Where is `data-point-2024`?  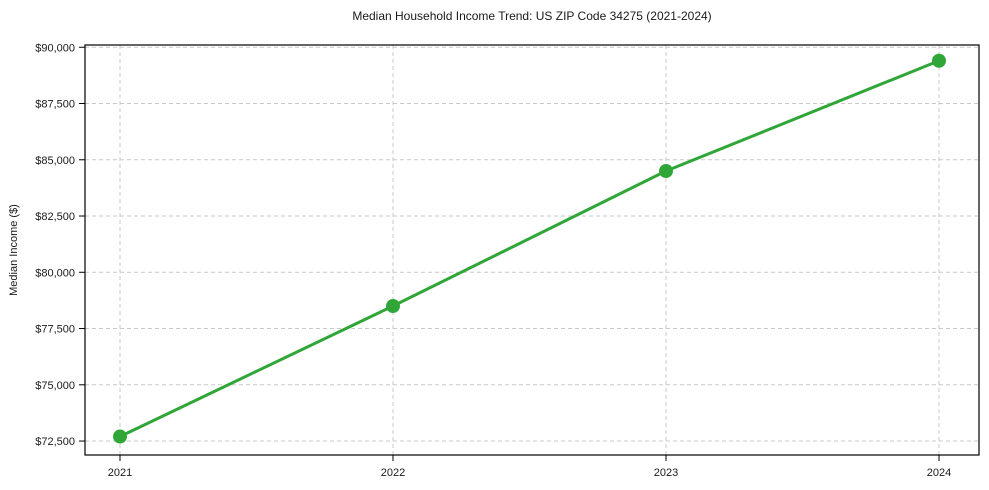
data-point-2024 is located at coordinates (939, 60).